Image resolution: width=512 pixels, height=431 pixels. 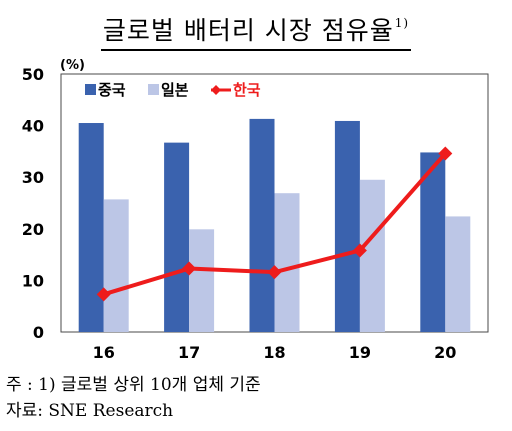 What do you see at coordinates (153, 89) in the screenshot?
I see `legend-swatch-일본` at bounding box center [153, 89].